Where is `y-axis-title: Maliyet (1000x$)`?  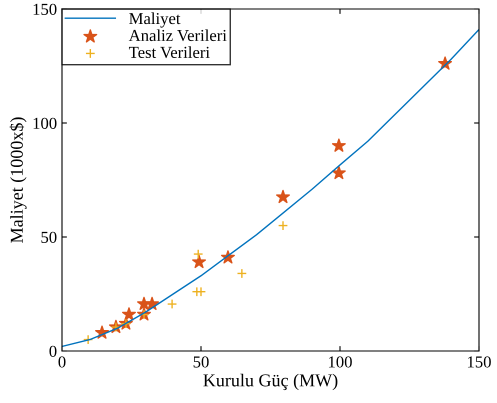 y-axis-title: Maliyet (1000x$) is located at coordinates (18, 180).